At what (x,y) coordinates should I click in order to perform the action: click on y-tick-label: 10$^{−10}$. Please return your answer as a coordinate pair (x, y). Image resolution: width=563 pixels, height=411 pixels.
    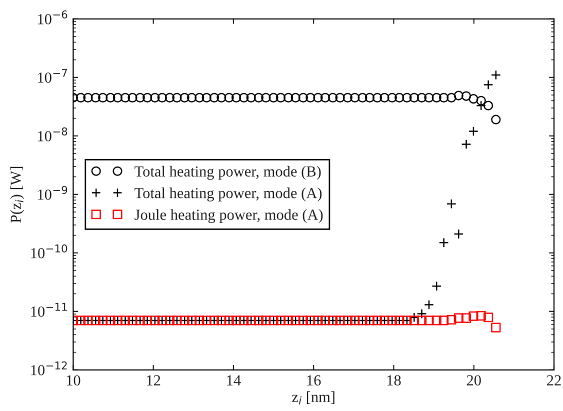
    Looking at the image, I should click on (49, 251).